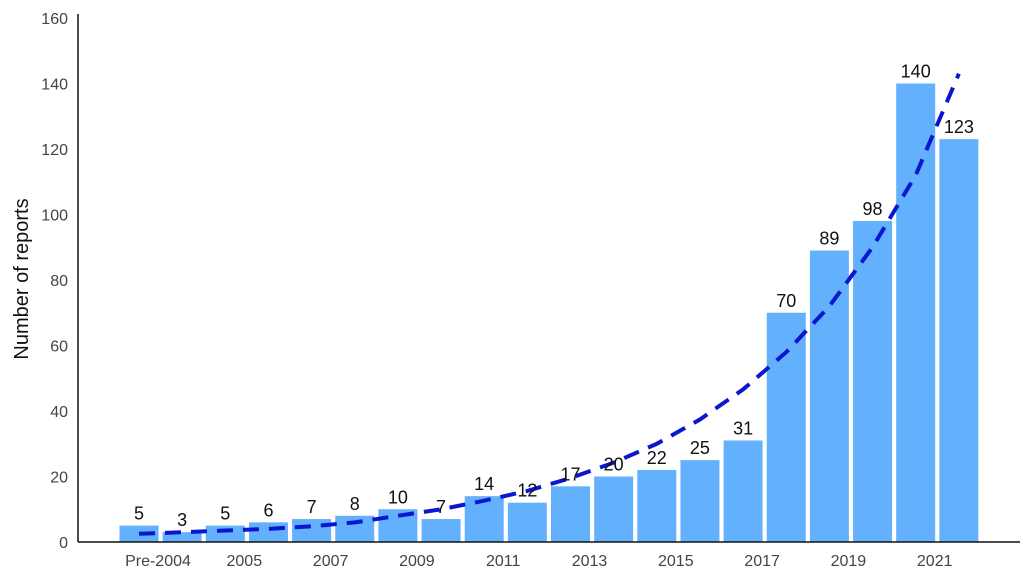 The image size is (1033, 577). I want to click on x-tick-label: 2015, so click(676, 561).